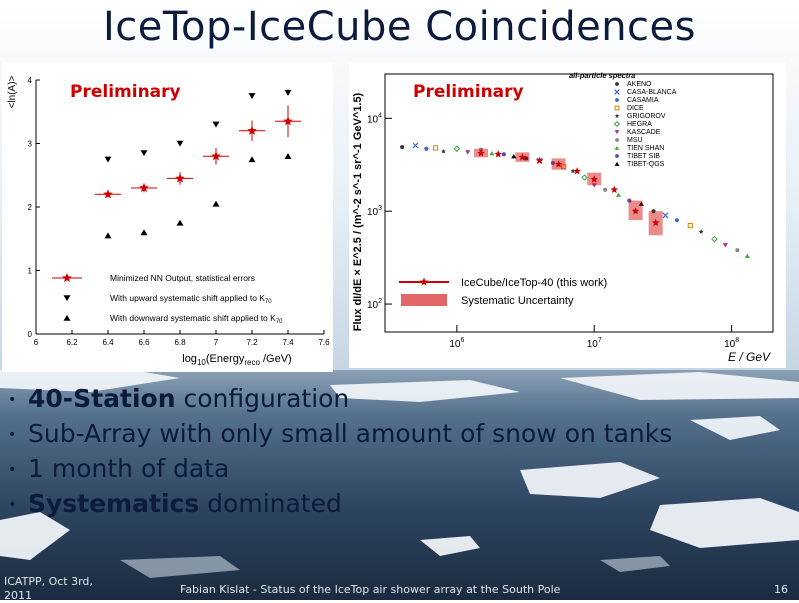 The height and width of the screenshot is (603, 799). Describe the element at coordinates (30, 144) in the screenshot. I see `composition-y-tick-label: 3` at that location.